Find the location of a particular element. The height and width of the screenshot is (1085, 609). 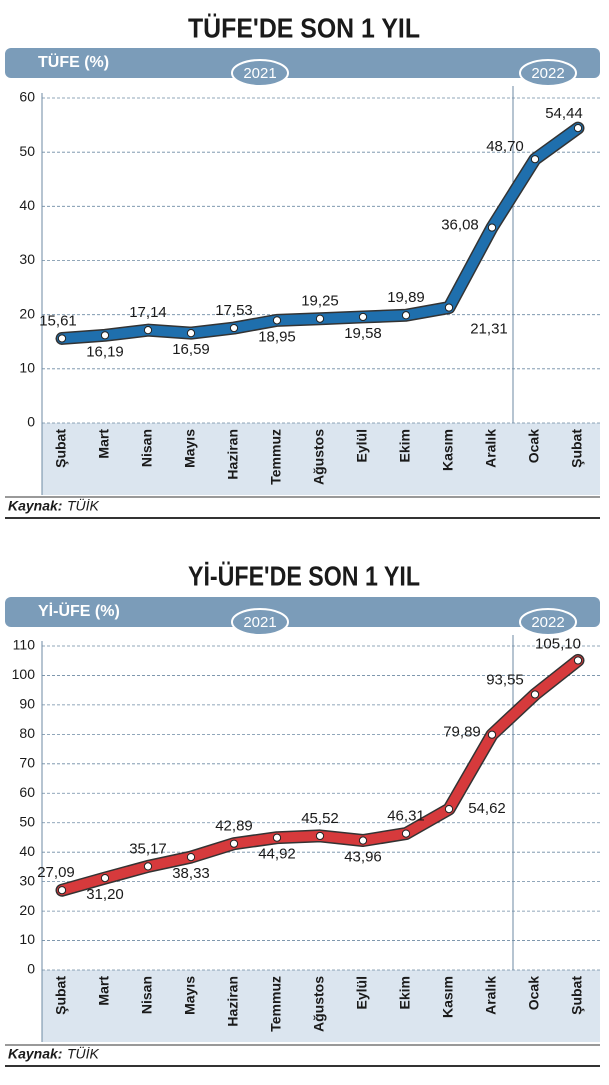

value-label: 79,89 is located at coordinates (462, 732).